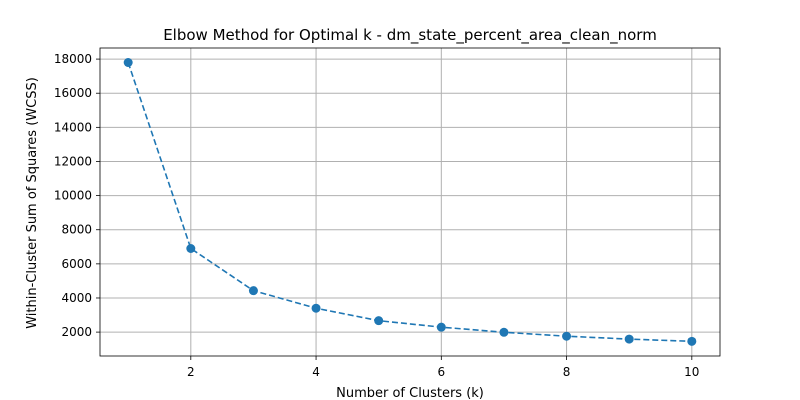  What do you see at coordinates (76, 332) in the screenshot?
I see `y-tick-label: 2000` at bounding box center [76, 332].